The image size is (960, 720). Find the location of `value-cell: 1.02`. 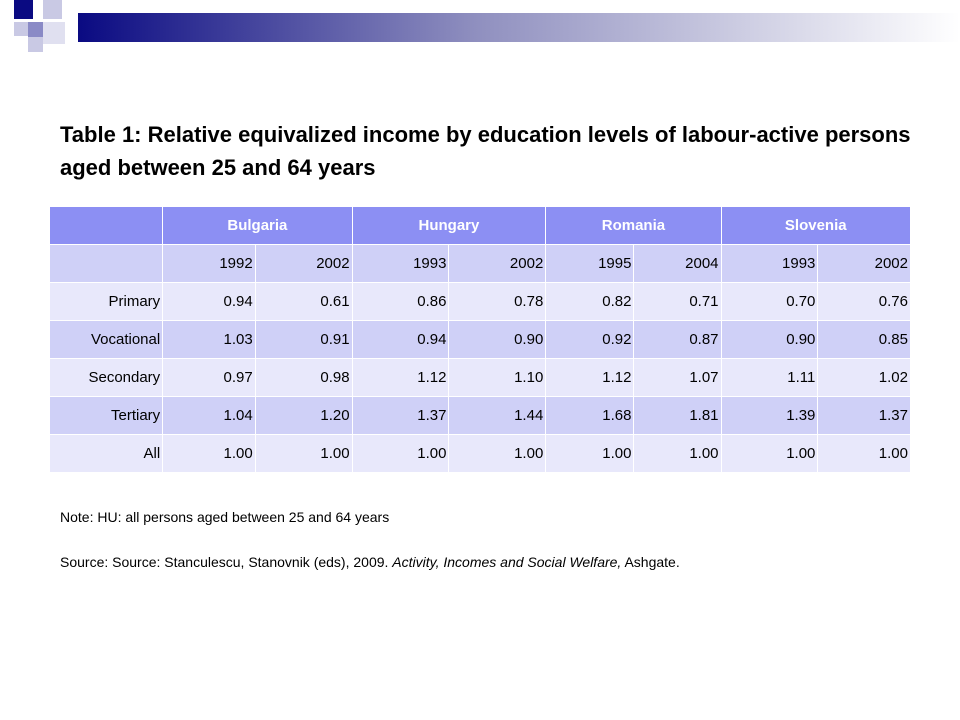

value-cell: 1.02 is located at coordinates (864, 377).